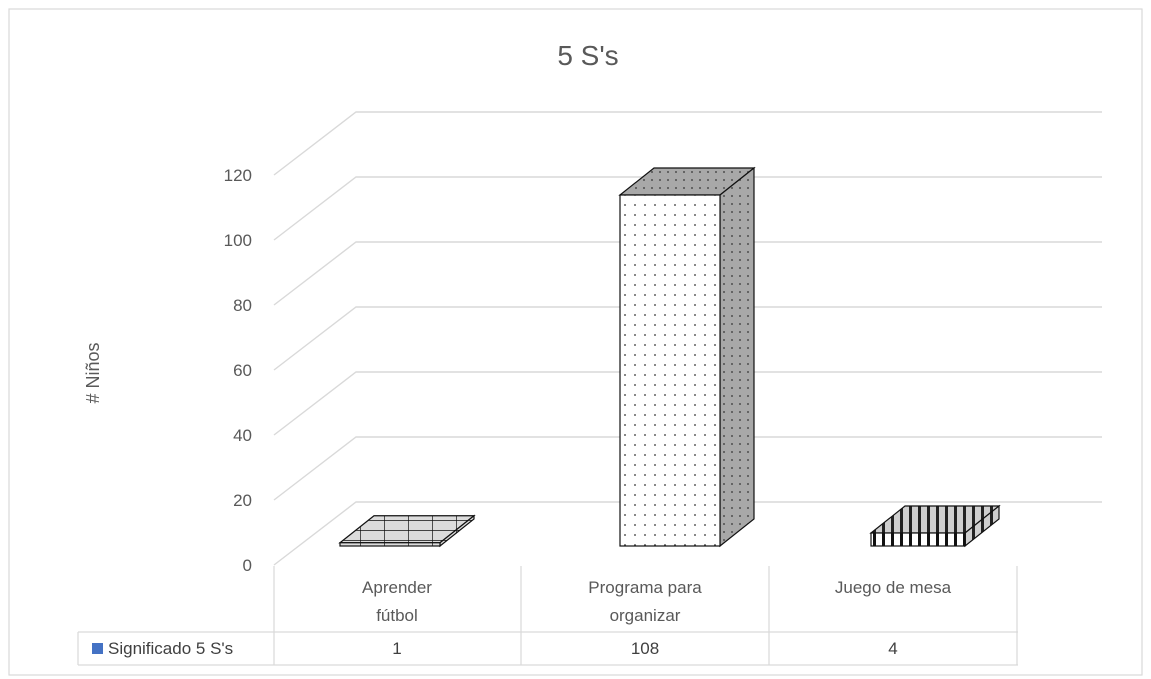 The width and height of the screenshot is (1151, 679). What do you see at coordinates (242, 305) in the screenshot?
I see `y-tick-label-4: 80` at bounding box center [242, 305].